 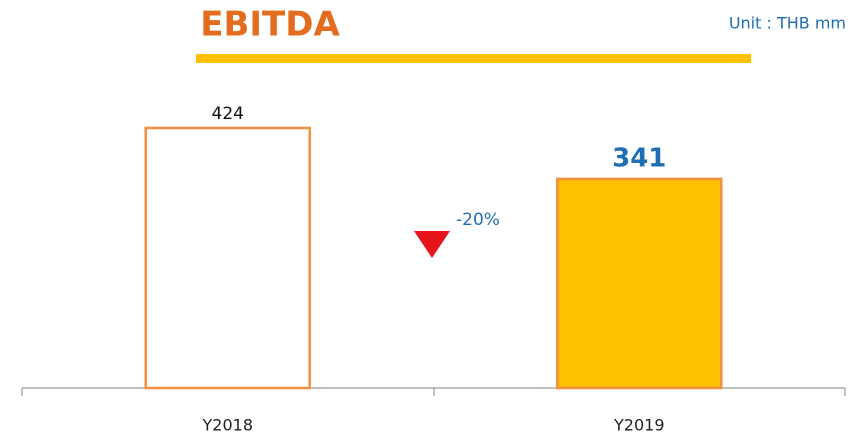 I want to click on value-label: 341, so click(x=639, y=158).